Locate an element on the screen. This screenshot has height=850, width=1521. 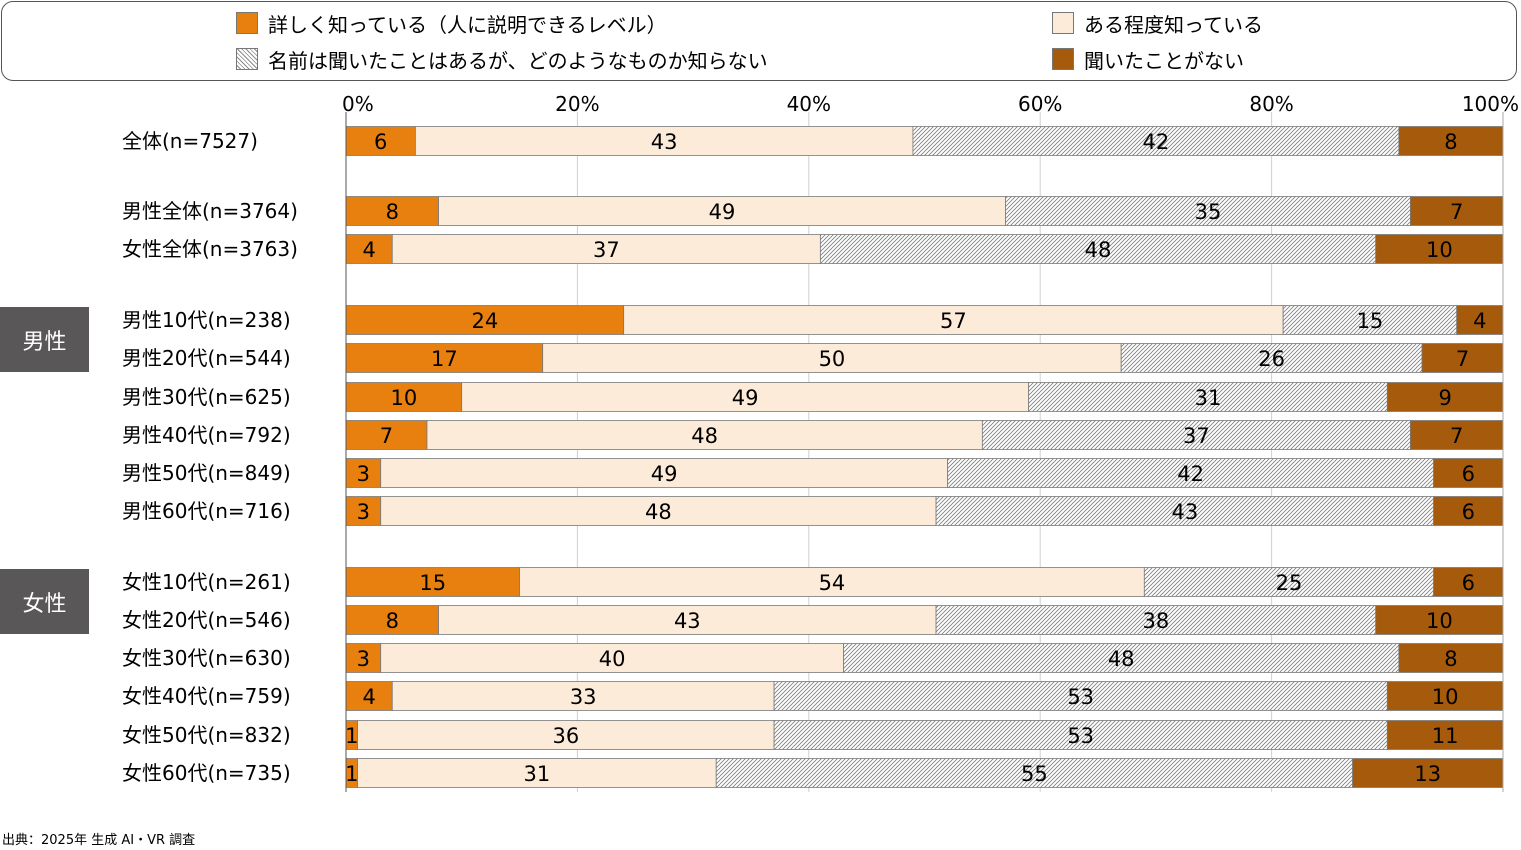
data-label: 1 is located at coordinates (351, 774).